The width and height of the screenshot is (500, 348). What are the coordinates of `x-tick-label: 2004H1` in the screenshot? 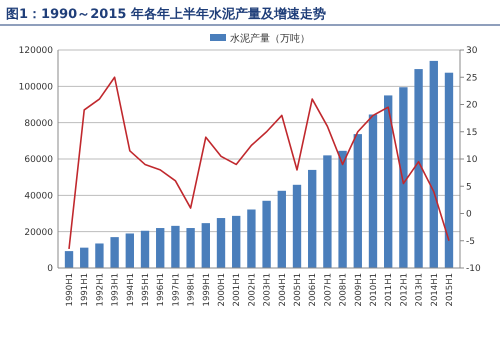 It's located at (283, 289).